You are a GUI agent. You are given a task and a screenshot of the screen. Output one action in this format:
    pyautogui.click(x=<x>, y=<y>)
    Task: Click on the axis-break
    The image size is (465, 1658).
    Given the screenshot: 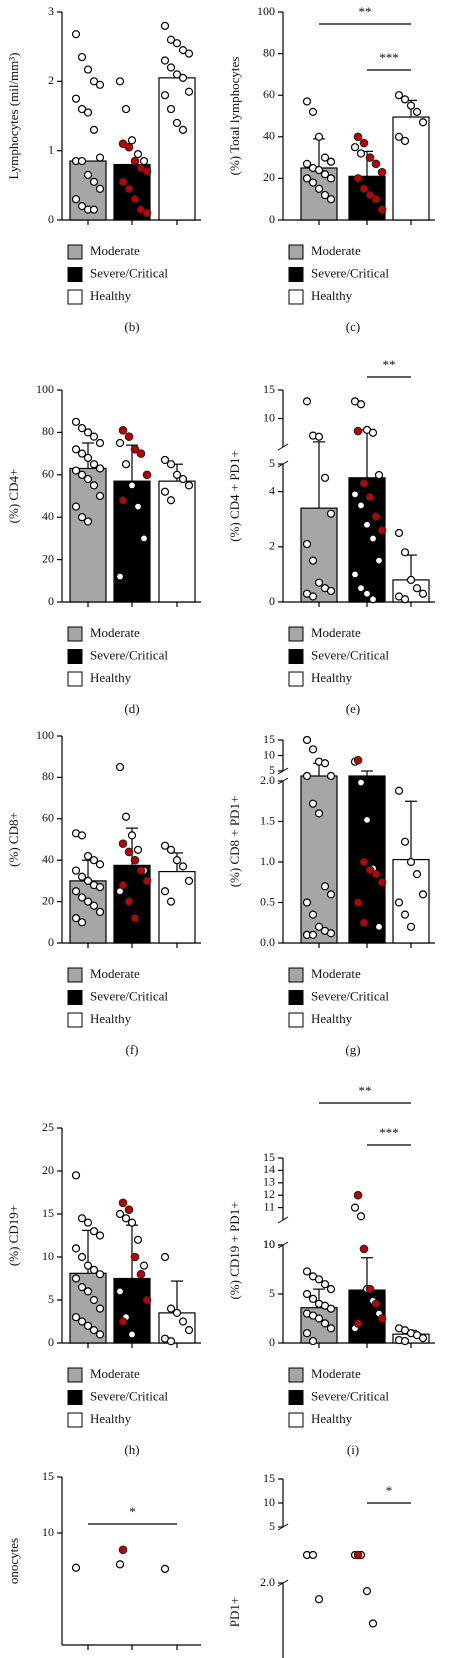 What is the action you would take?
    pyautogui.click(x=283, y=447)
    